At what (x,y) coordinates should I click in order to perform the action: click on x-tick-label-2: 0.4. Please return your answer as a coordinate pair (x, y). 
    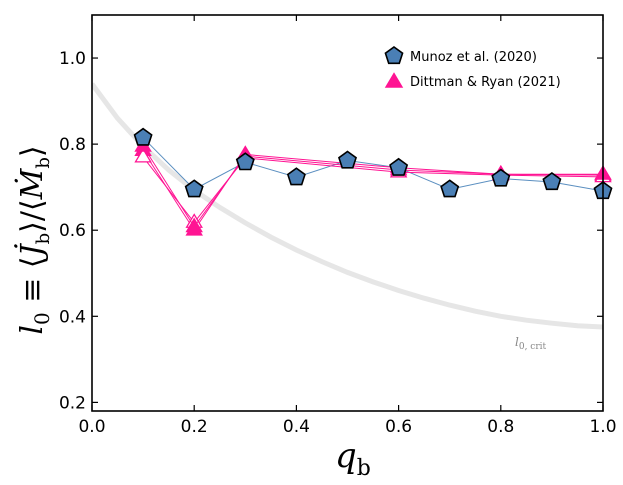
    Looking at the image, I should click on (296, 427).